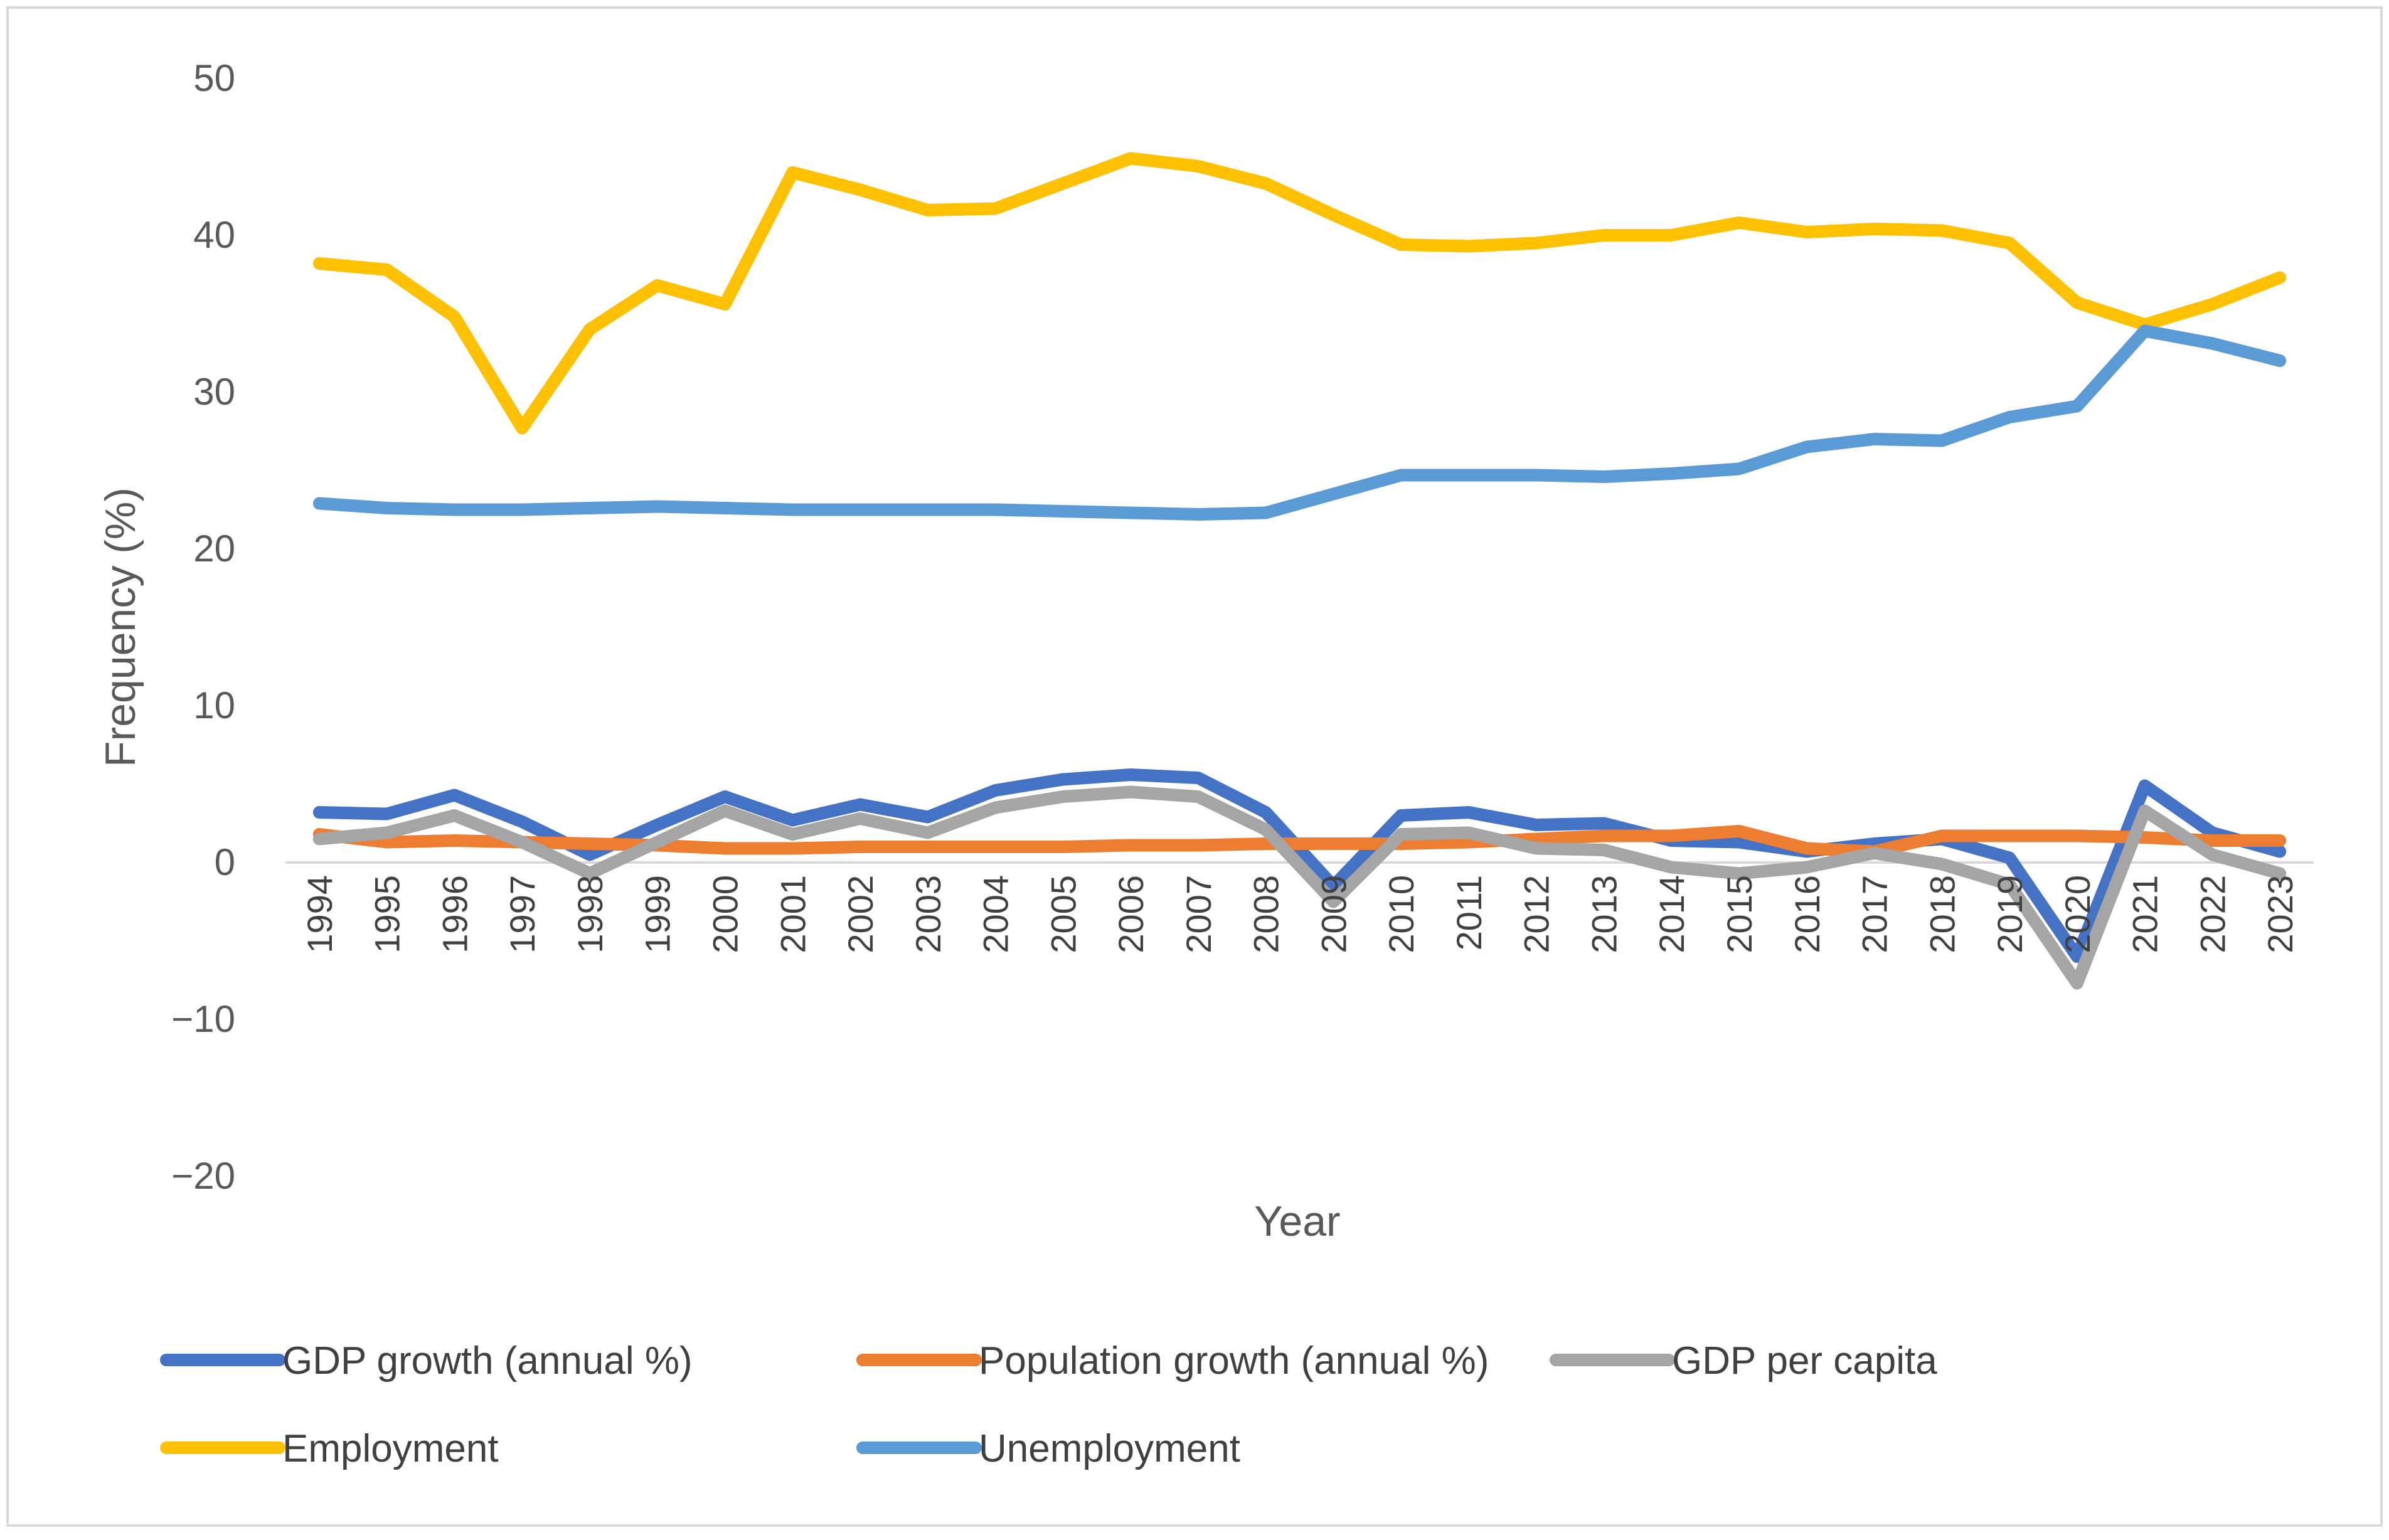 The height and width of the screenshot is (1540, 2389). I want to click on x-tick-label: 2010, so click(1401, 914).